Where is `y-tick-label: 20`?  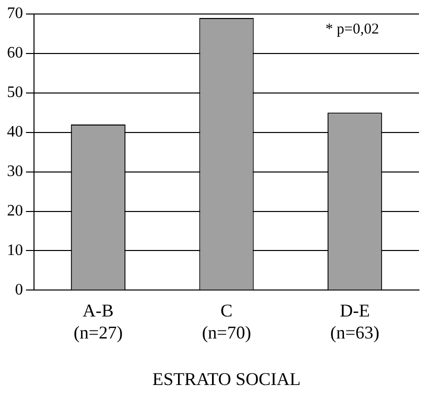 y-tick-label: 20 is located at coordinates (15, 211).